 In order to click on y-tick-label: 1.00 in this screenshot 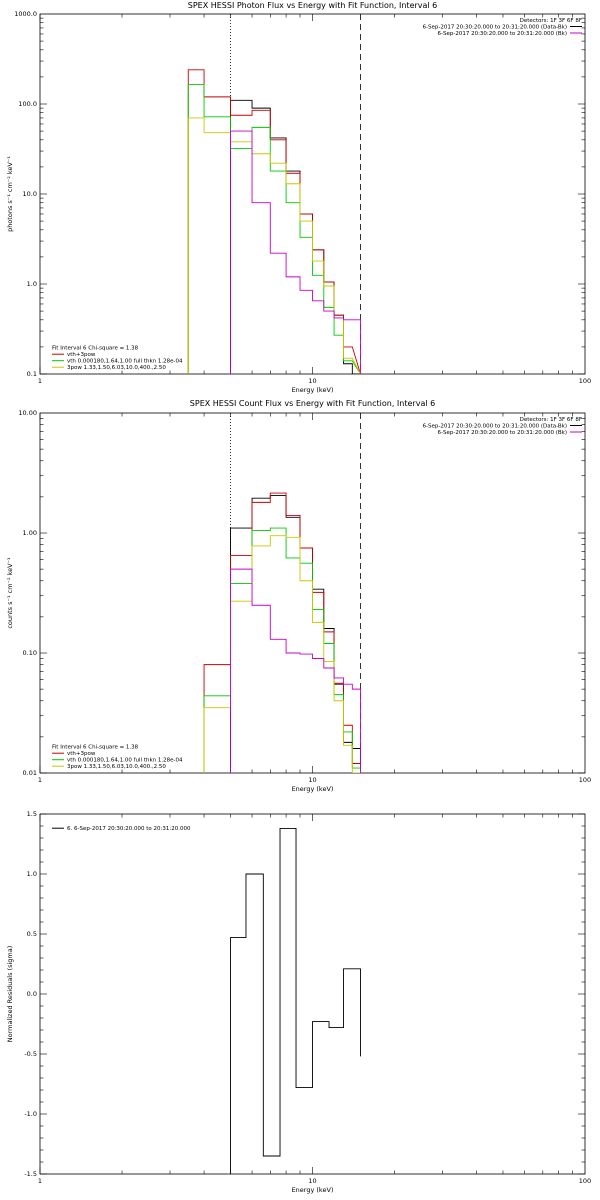, I will do `click(30, 533)`.